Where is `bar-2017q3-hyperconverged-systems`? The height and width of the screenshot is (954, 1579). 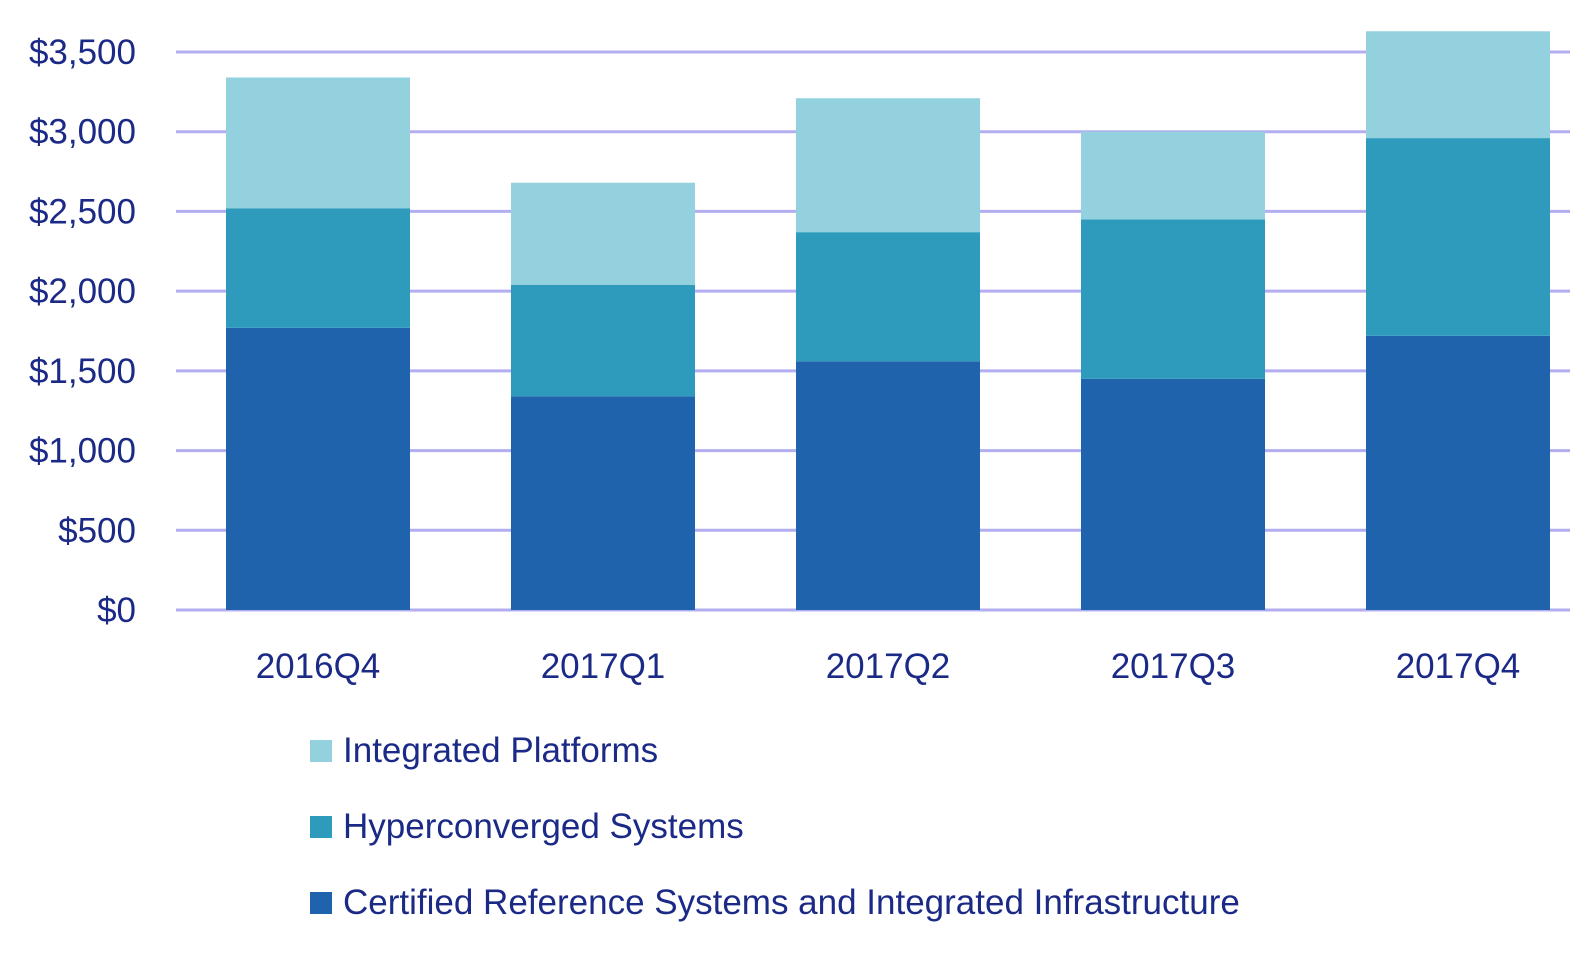
bar-2017q3-hyperconverged-systems is located at coordinates (1173, 299).